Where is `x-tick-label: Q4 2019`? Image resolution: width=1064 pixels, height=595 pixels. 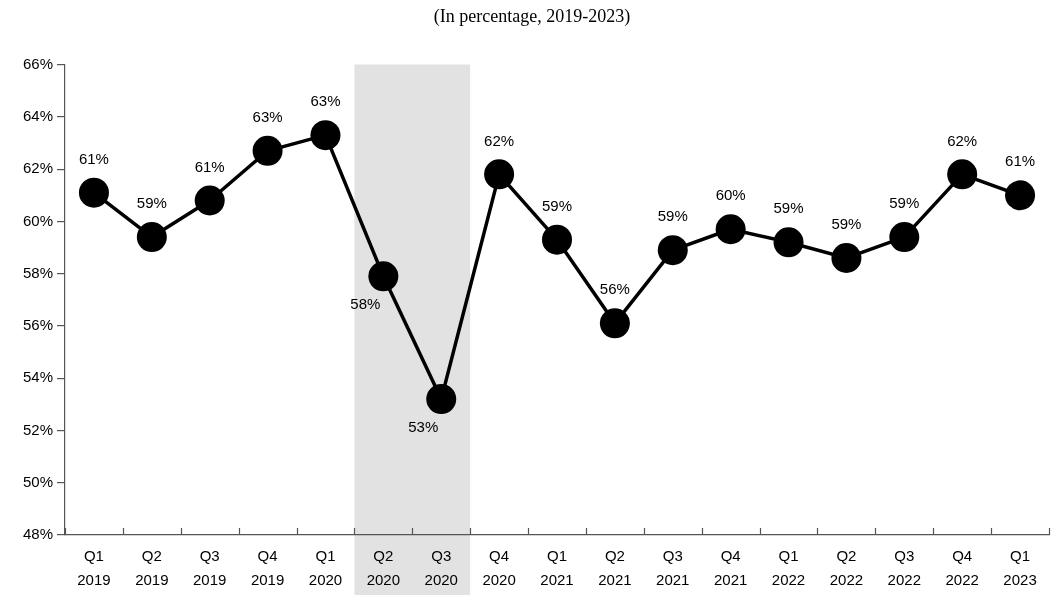 x-tick-label: Q4 2019 is located at coordinates (267, 568).